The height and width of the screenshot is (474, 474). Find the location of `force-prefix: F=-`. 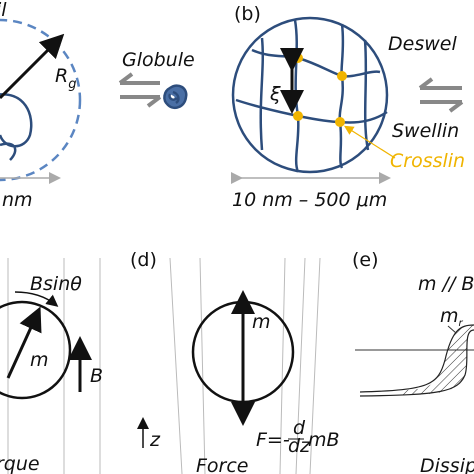

force-prefix: F=- is located at coordinates (273, 440).